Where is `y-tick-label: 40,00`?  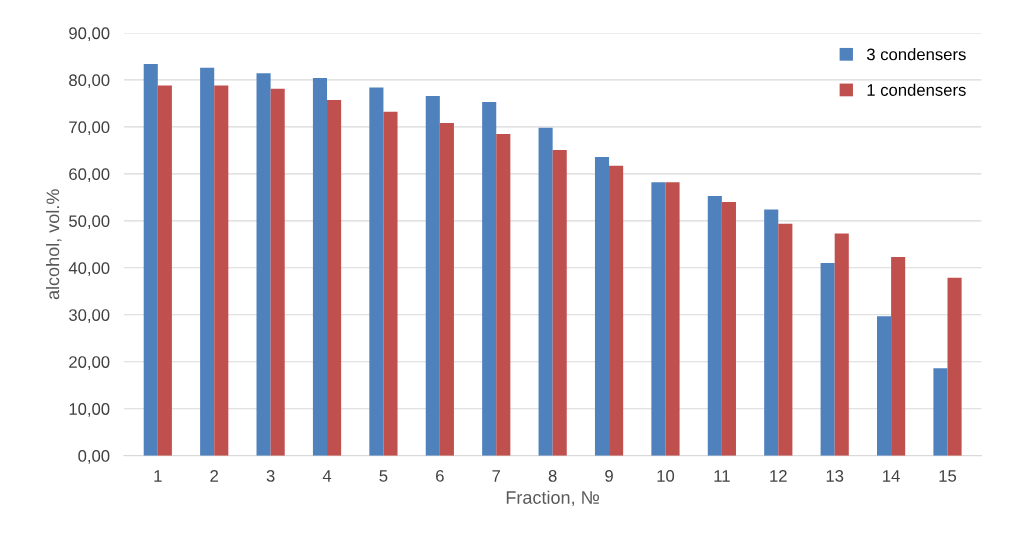 y-tick-label: 40,00 is located at coordinates (89, 269).